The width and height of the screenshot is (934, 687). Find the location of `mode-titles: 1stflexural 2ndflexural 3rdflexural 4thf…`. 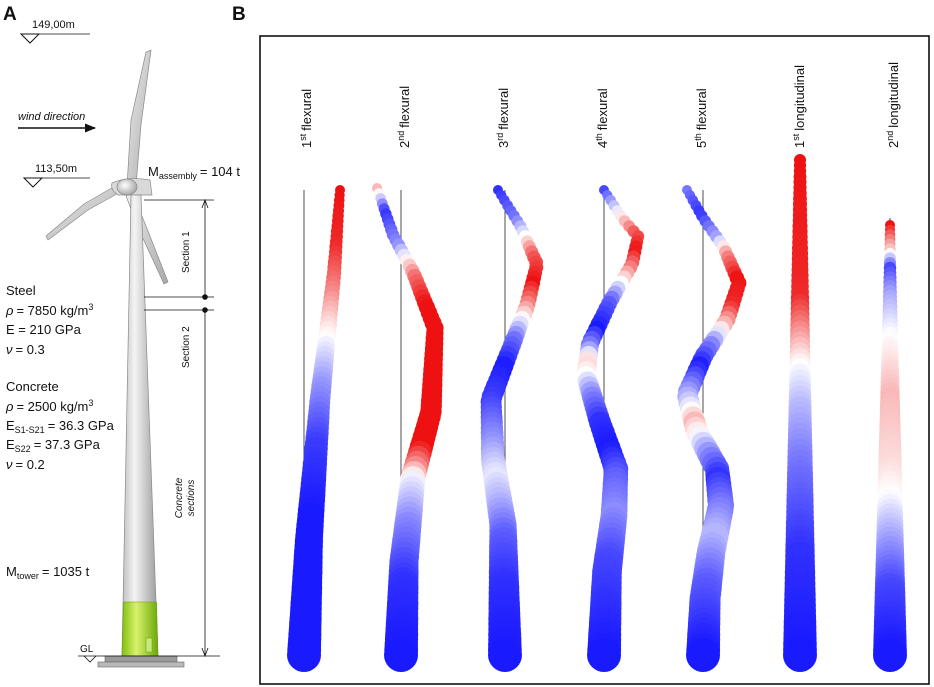

mode-titles: 1stflexural 2ndflexural 3rdflexural 4thf… is located at coordinates (599, 105).